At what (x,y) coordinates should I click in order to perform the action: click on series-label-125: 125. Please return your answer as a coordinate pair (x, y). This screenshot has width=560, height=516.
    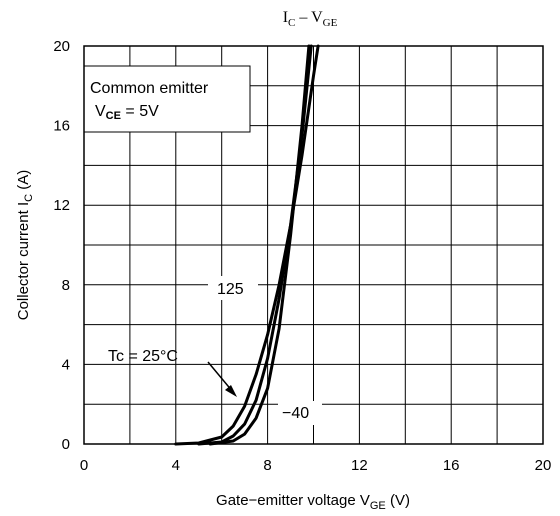
    Looking at the image, I should click on (230, 289).